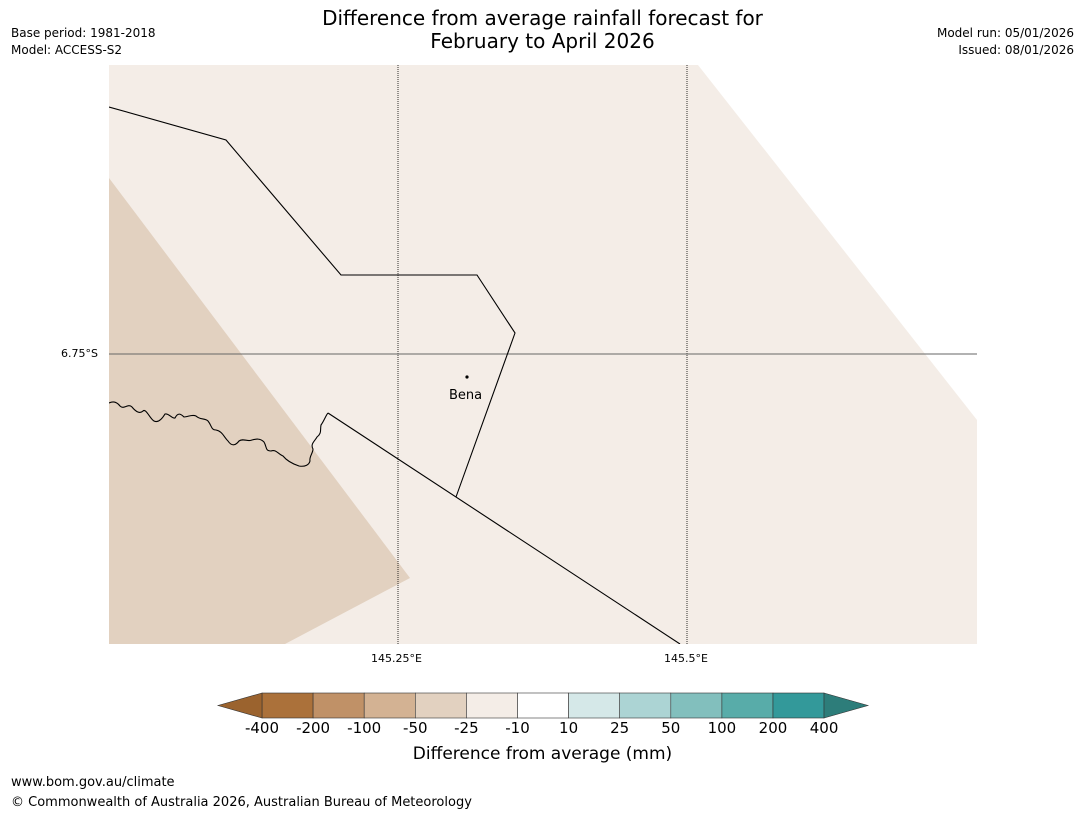  What do you see at coordinates (239, 705) in the screenshot?
I see `colorbar-extend-low` at bounding box center [239, 705].